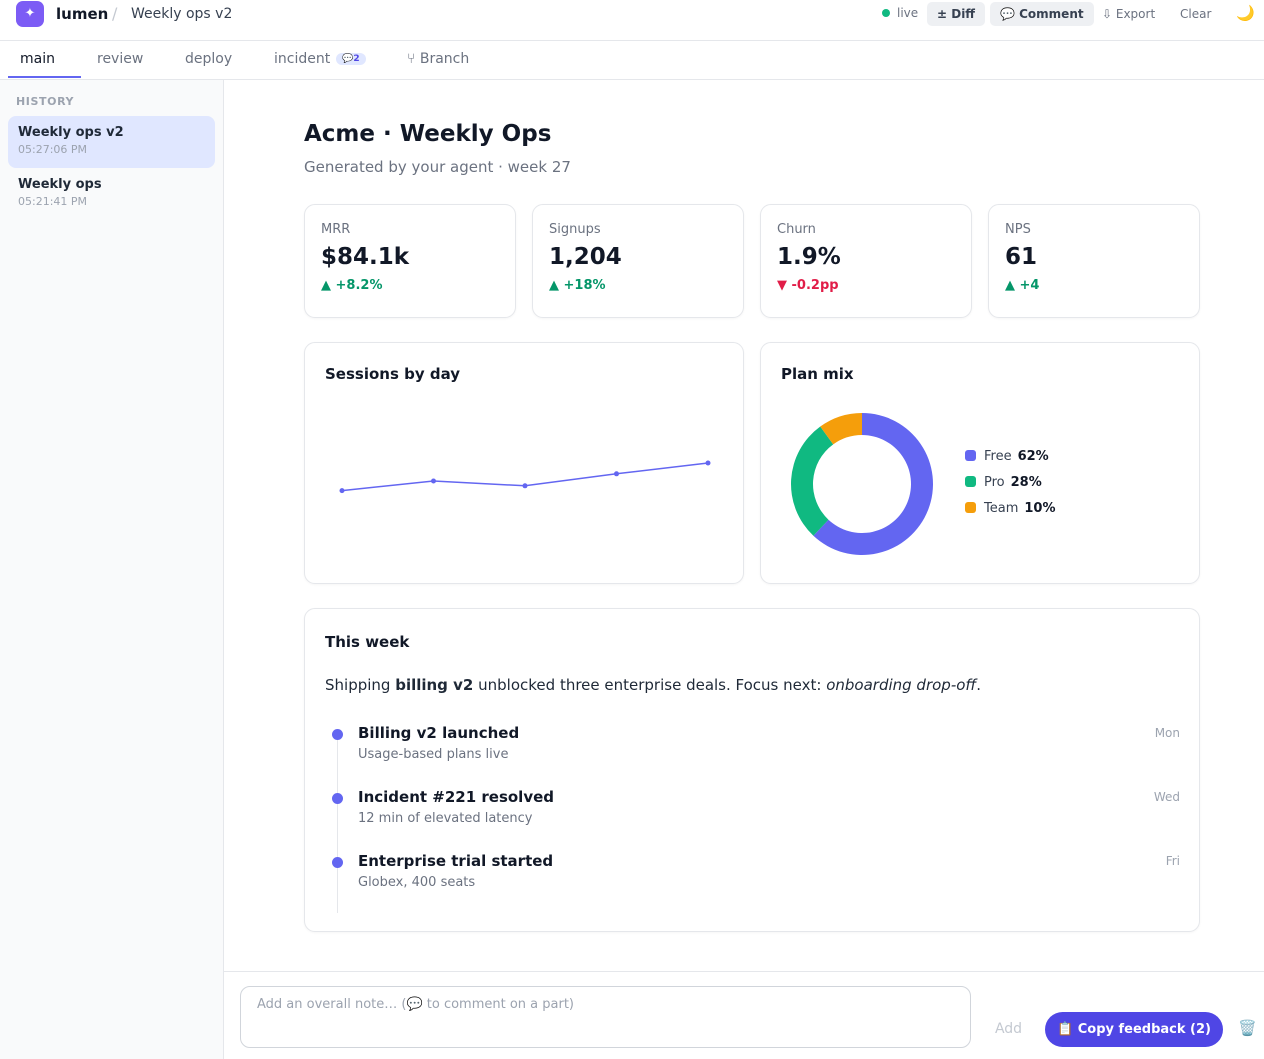 This screenshot has height=1059, width=1264. I want to click on tab-incident: incident 💬2, so click(320, 59).